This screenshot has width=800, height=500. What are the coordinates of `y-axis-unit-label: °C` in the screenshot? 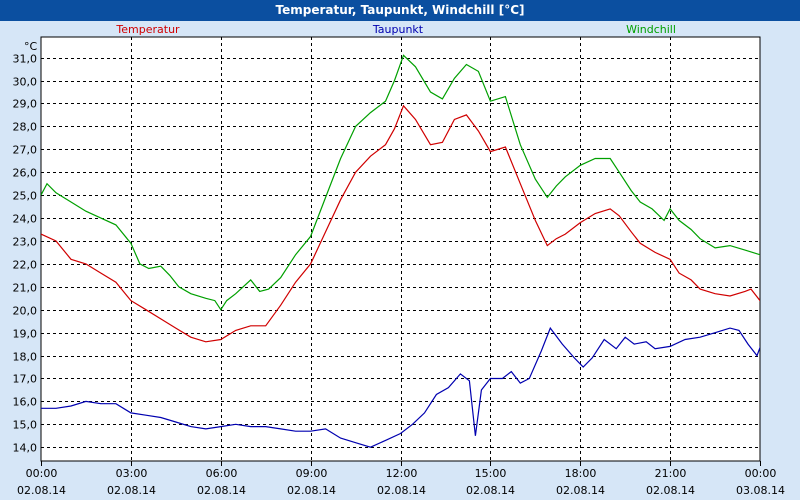 It's located at (31, 46).